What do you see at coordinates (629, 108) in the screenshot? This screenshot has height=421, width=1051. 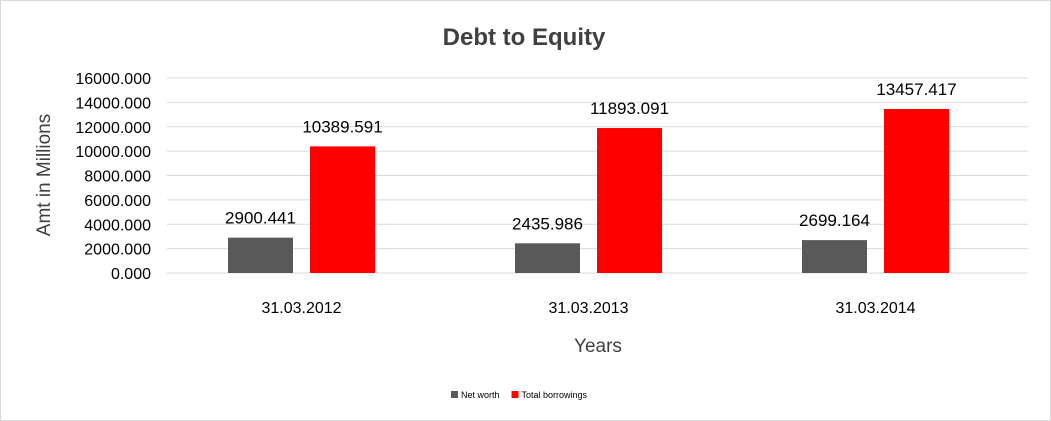 I see `data-label: 11893.091` at bounding box center [629, 108].